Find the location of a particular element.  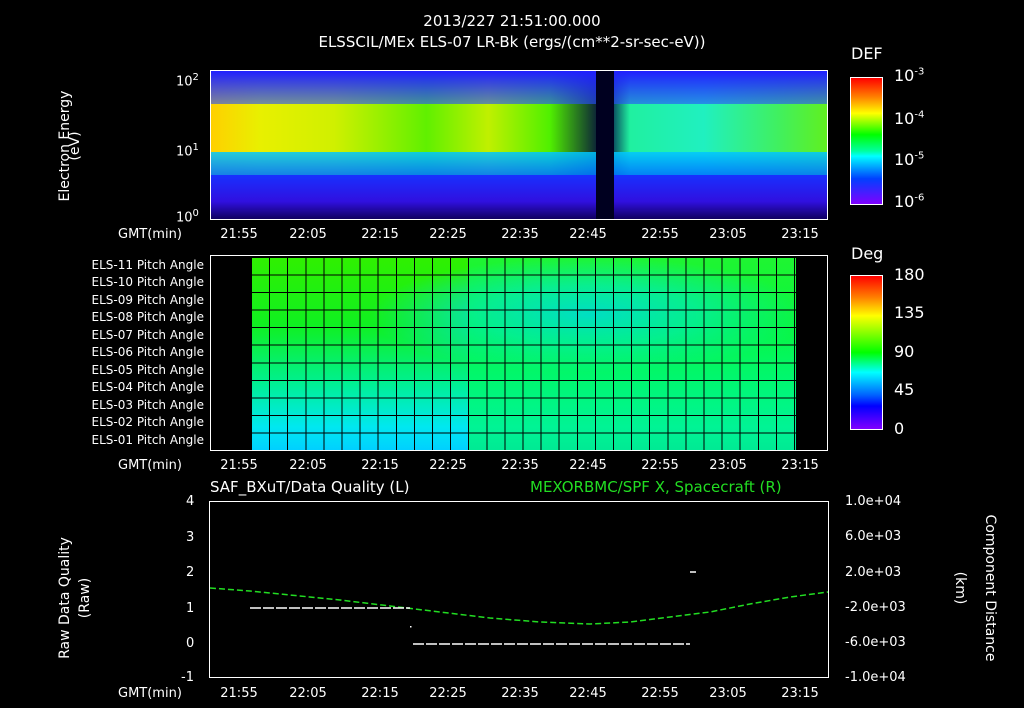

spectro-high-energy-band is located at coordinates (519, 87).